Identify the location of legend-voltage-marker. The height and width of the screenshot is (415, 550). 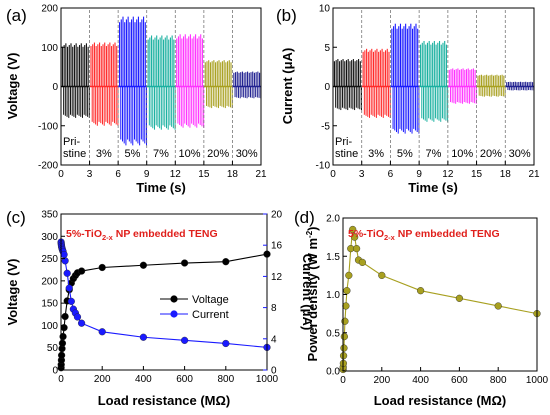
(174, 299).